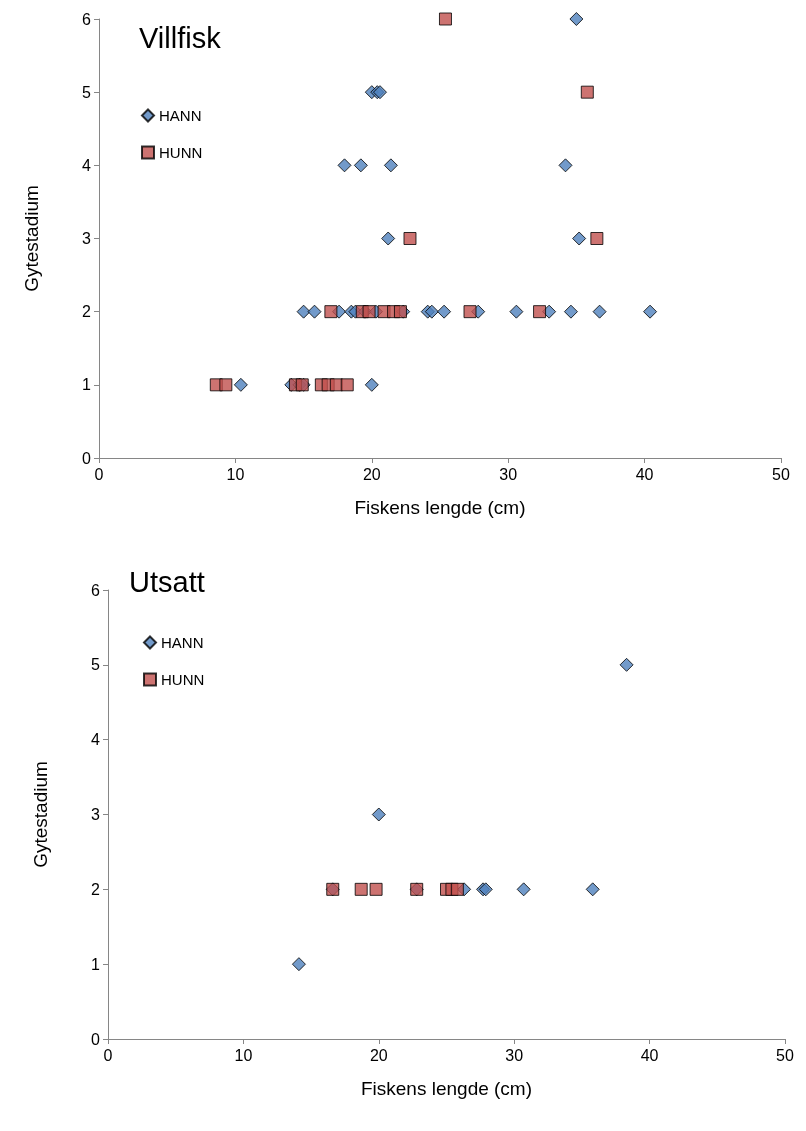 Image resolution: width=806 pixels, height=1131 pixels. I want to click on chart-title: Villfisk, so click(180, 37).